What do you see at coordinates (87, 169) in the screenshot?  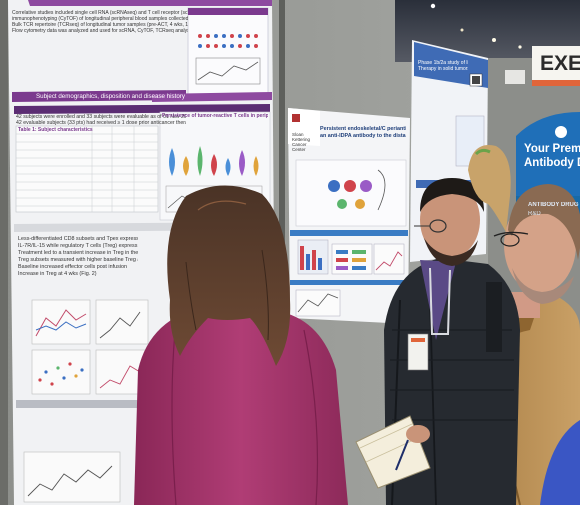 I see `table-rows` at bounding box center [87, 169].